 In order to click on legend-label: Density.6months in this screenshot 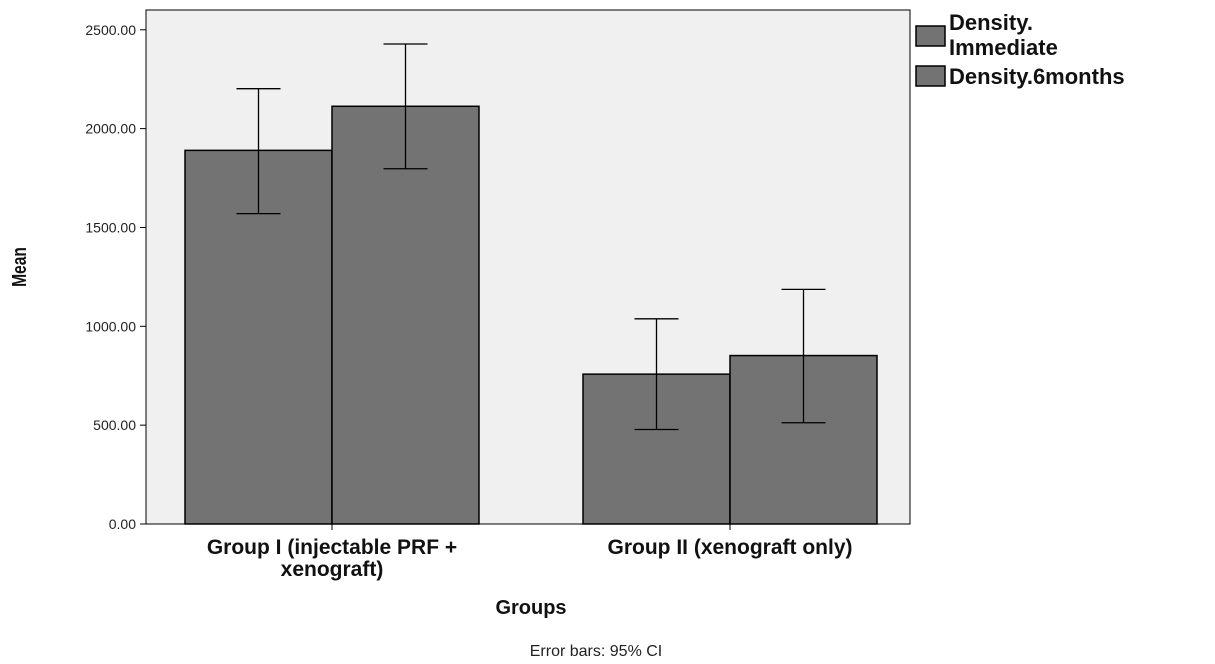, I will do `click(1037, 76)`.